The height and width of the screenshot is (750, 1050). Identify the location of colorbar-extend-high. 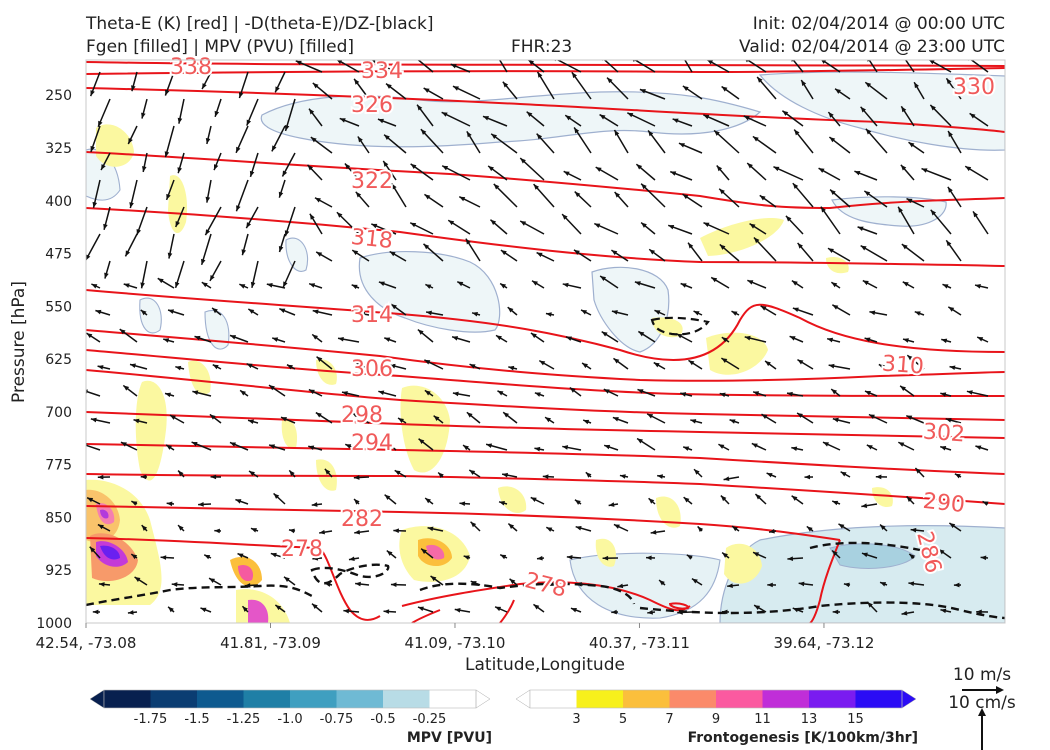
(483, 699).